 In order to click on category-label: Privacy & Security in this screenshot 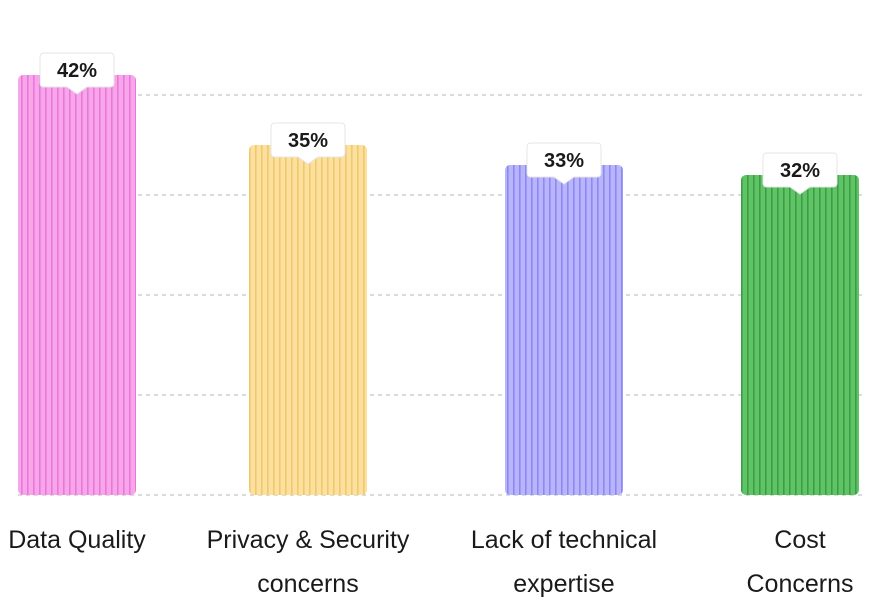, I will do `click(308, 540)`.